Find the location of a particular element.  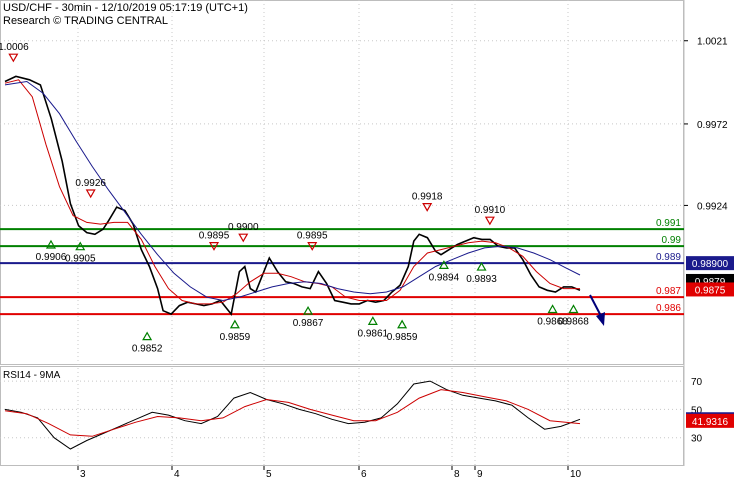

pivot-label: 0.9905 is located at coordinates (80, 259).